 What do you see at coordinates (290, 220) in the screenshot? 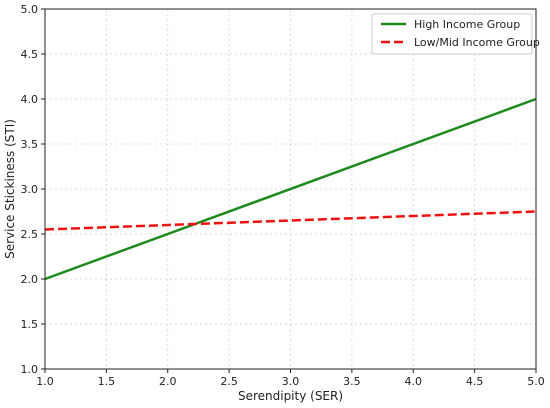
I see `series-line-low-mid-income` at bounding box center [290, 220].